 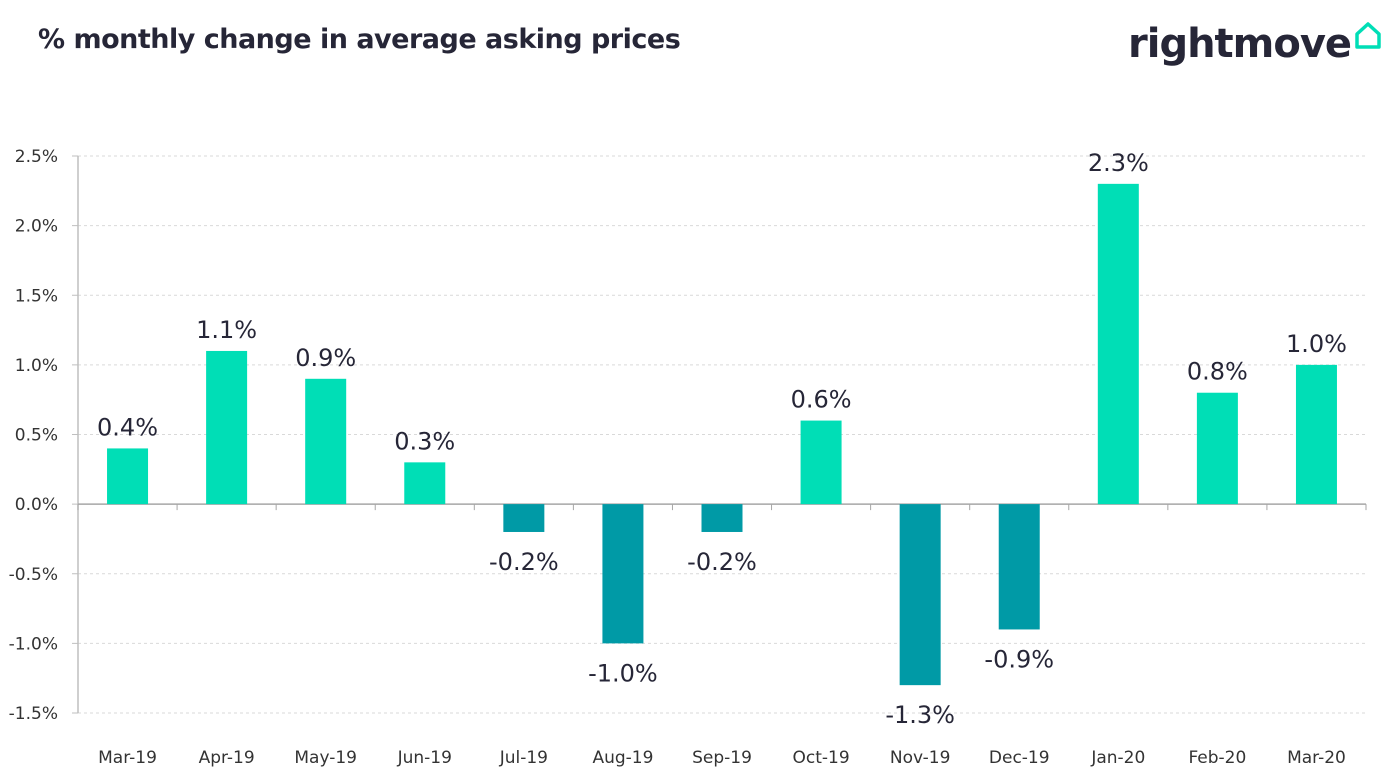 What do you see at coordinates (325, 358) in the screenshot?
I see `data-label: 0.9%` at bounding box center [325, 358].